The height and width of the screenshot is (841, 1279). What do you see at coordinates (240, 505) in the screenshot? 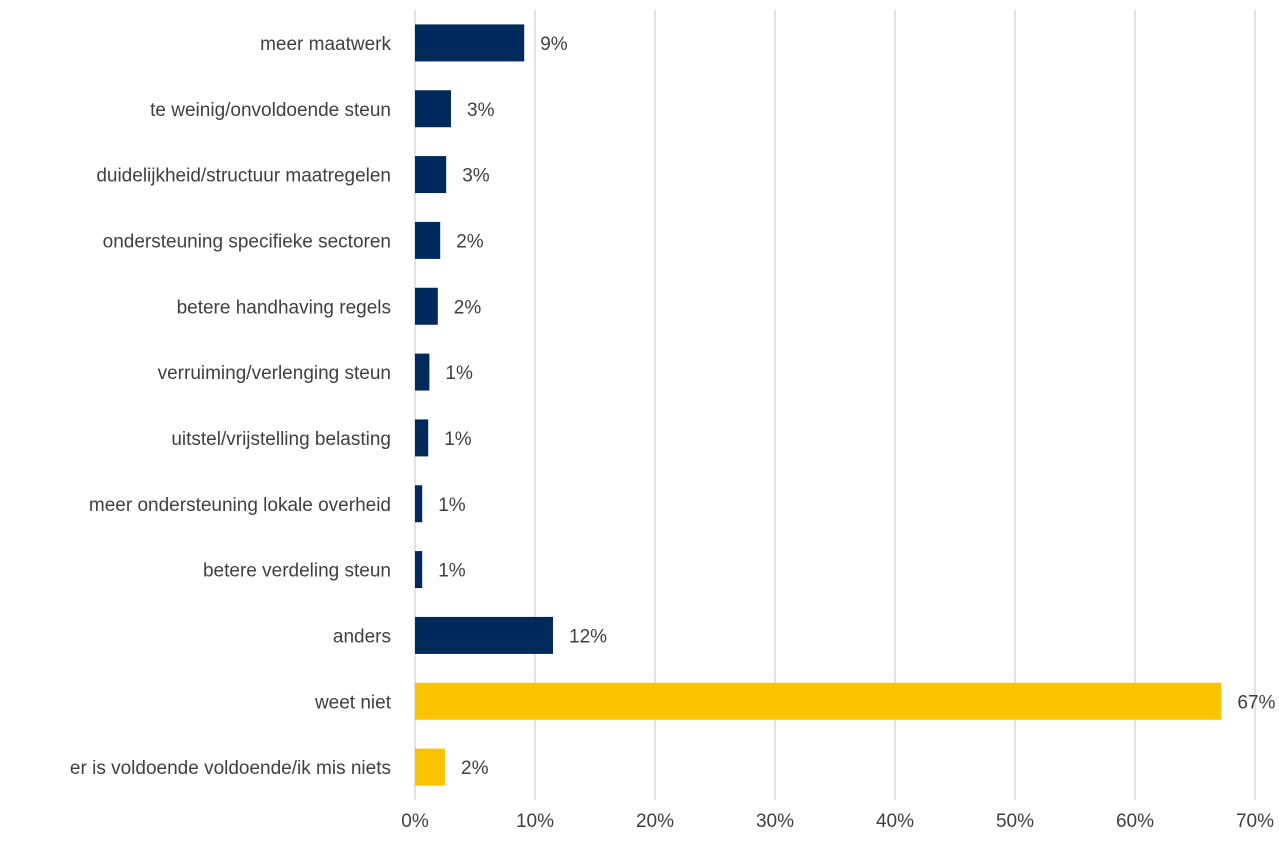
I see `category-label: meer ondersteuning lokale overheid` at bounding box center [240, 505].